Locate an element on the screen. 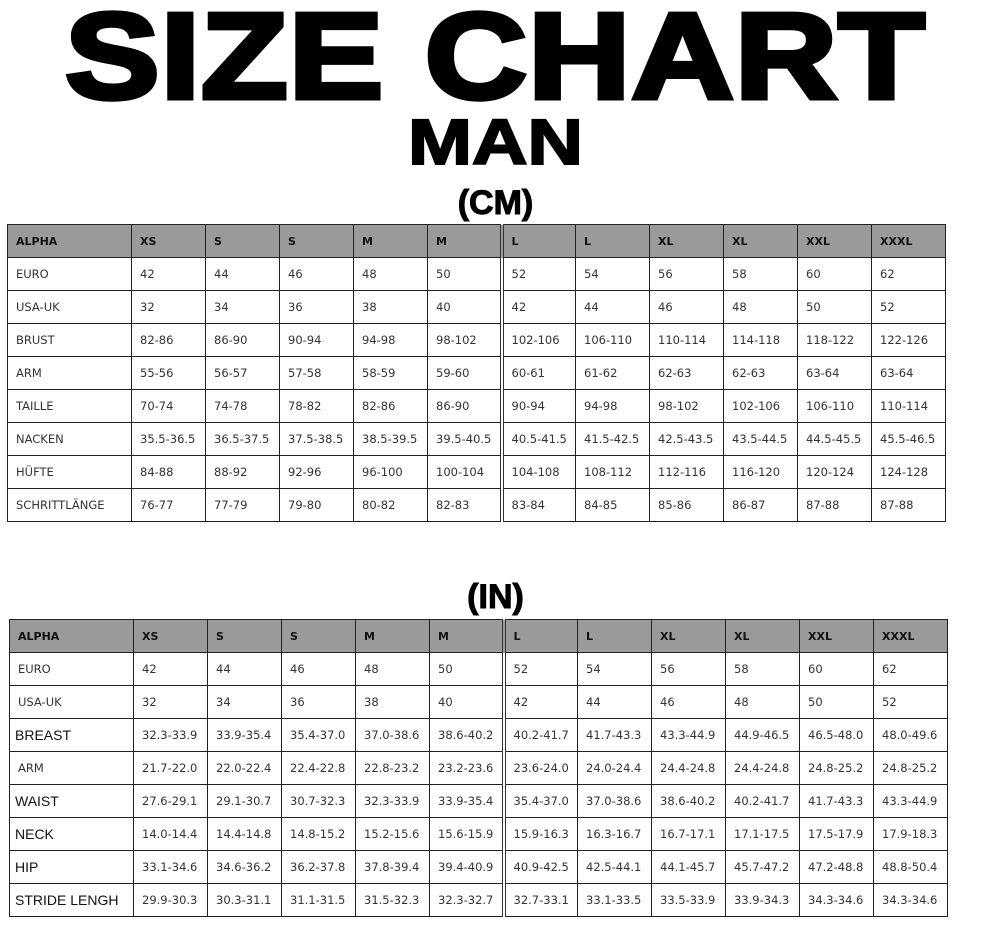  header-cell: M is located at coordinates (390, 241).